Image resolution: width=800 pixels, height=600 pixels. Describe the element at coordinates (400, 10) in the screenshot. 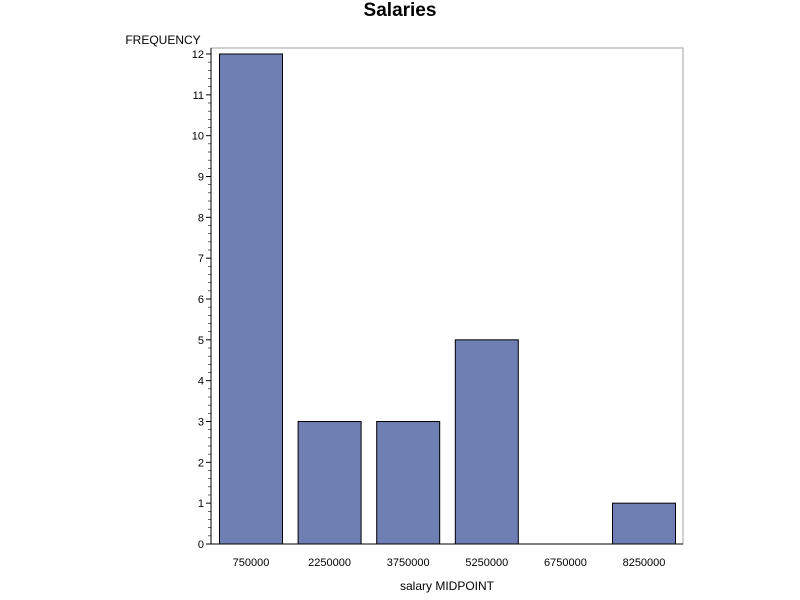

I see `chart-title: Salaries` at that location.